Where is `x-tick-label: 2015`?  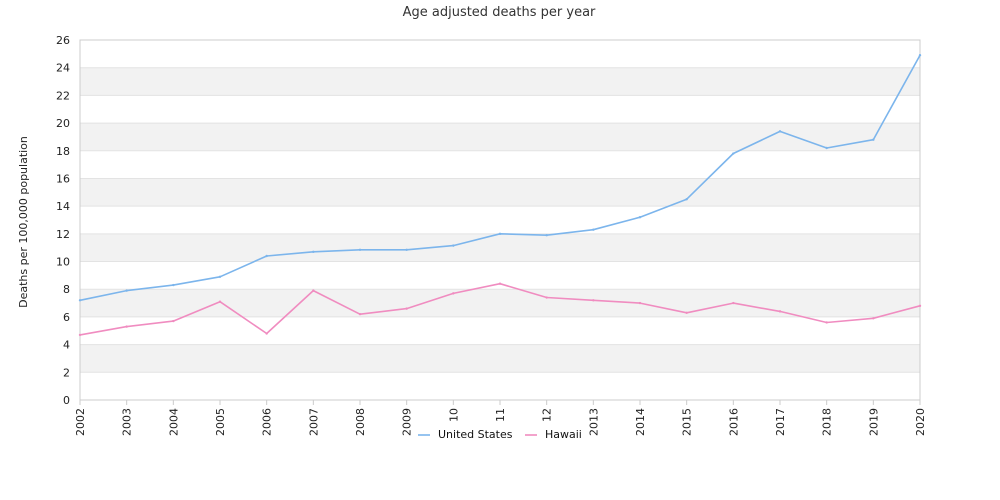 x-tick-label: 2015 is located at coordinates (687, 422).